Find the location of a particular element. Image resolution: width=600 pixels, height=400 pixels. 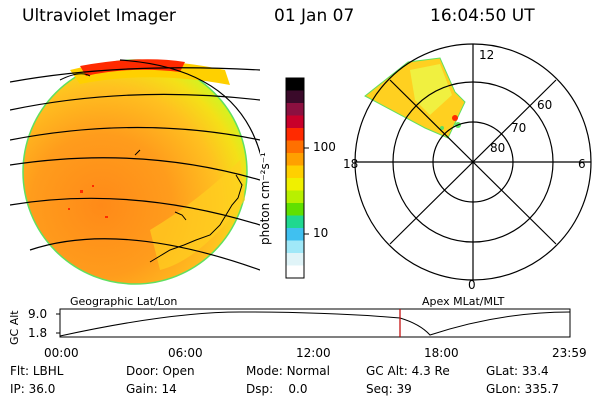

info-gc-alt: GC Alt: 4.3 Re is located at coordinates (408, 371).